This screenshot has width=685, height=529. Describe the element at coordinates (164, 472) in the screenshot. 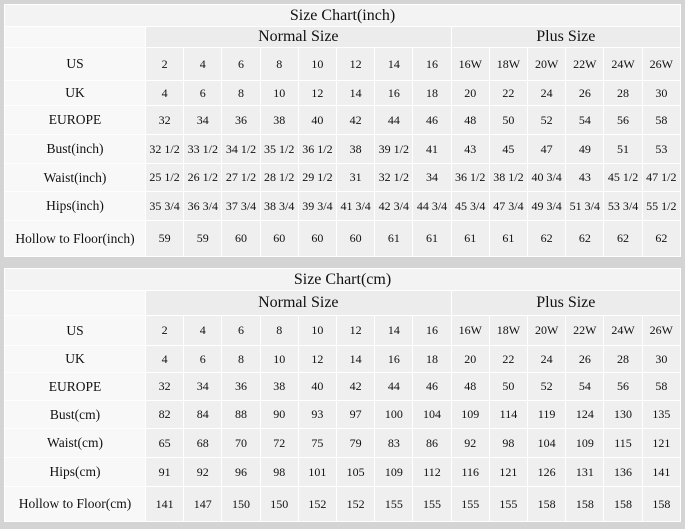

I see `size-cell: 91` at that location.